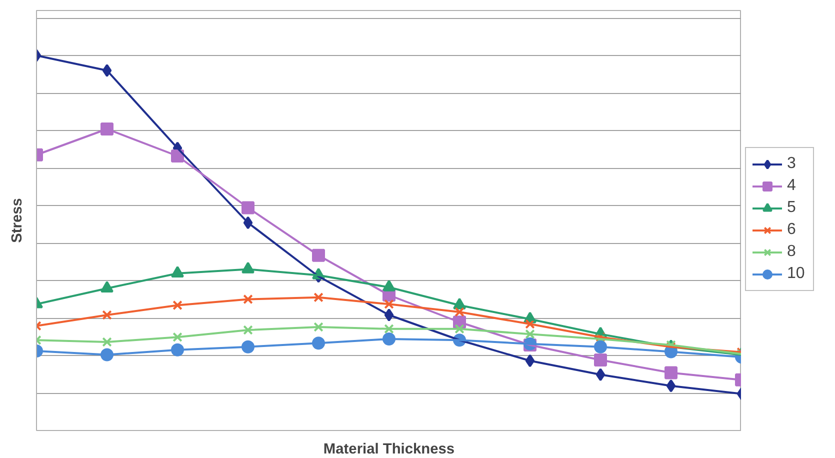 The image size is (835, 458). Describe the element at coordinates (792, 230) in the screenshot. I see `legend-label: 6` at that location.